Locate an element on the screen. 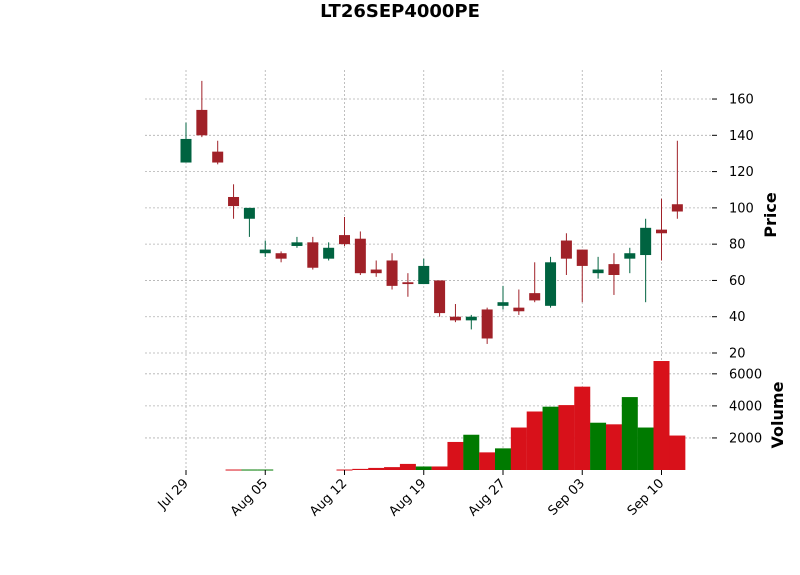 Image resolution: width=800 pixels, height=575 pixels. price-axis: 20 40 60 80 100 120 140 160 is located at coordinates (733, 227).